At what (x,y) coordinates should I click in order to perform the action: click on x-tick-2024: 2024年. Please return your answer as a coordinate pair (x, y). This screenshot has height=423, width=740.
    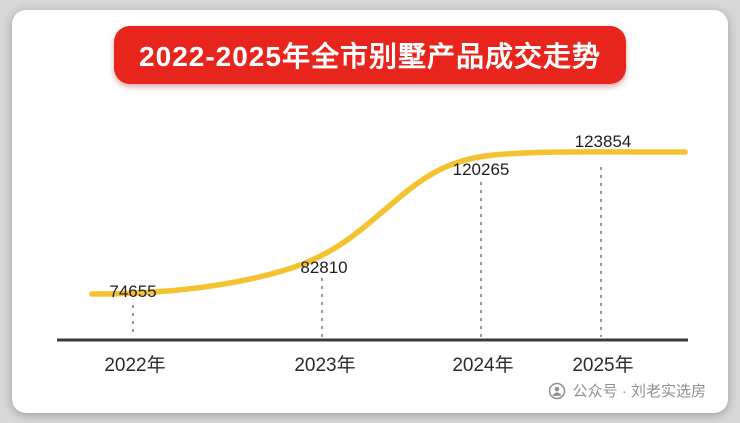
    Looking at the image, I should click on (483, 365).